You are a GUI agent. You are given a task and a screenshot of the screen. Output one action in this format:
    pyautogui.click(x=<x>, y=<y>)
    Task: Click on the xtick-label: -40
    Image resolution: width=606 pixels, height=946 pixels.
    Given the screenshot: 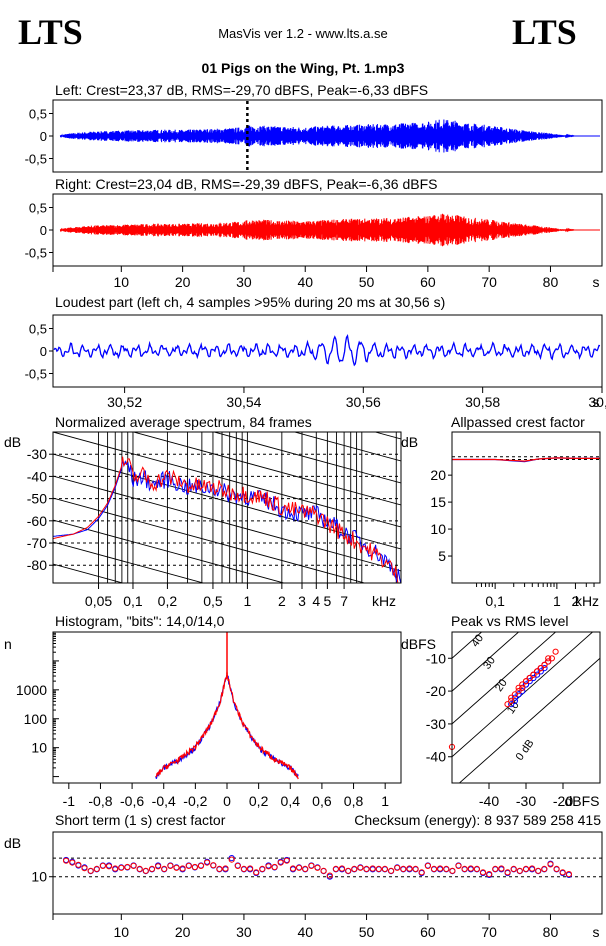 What is the action you would take?
    pyautogui.click(x=489, y=801)
    